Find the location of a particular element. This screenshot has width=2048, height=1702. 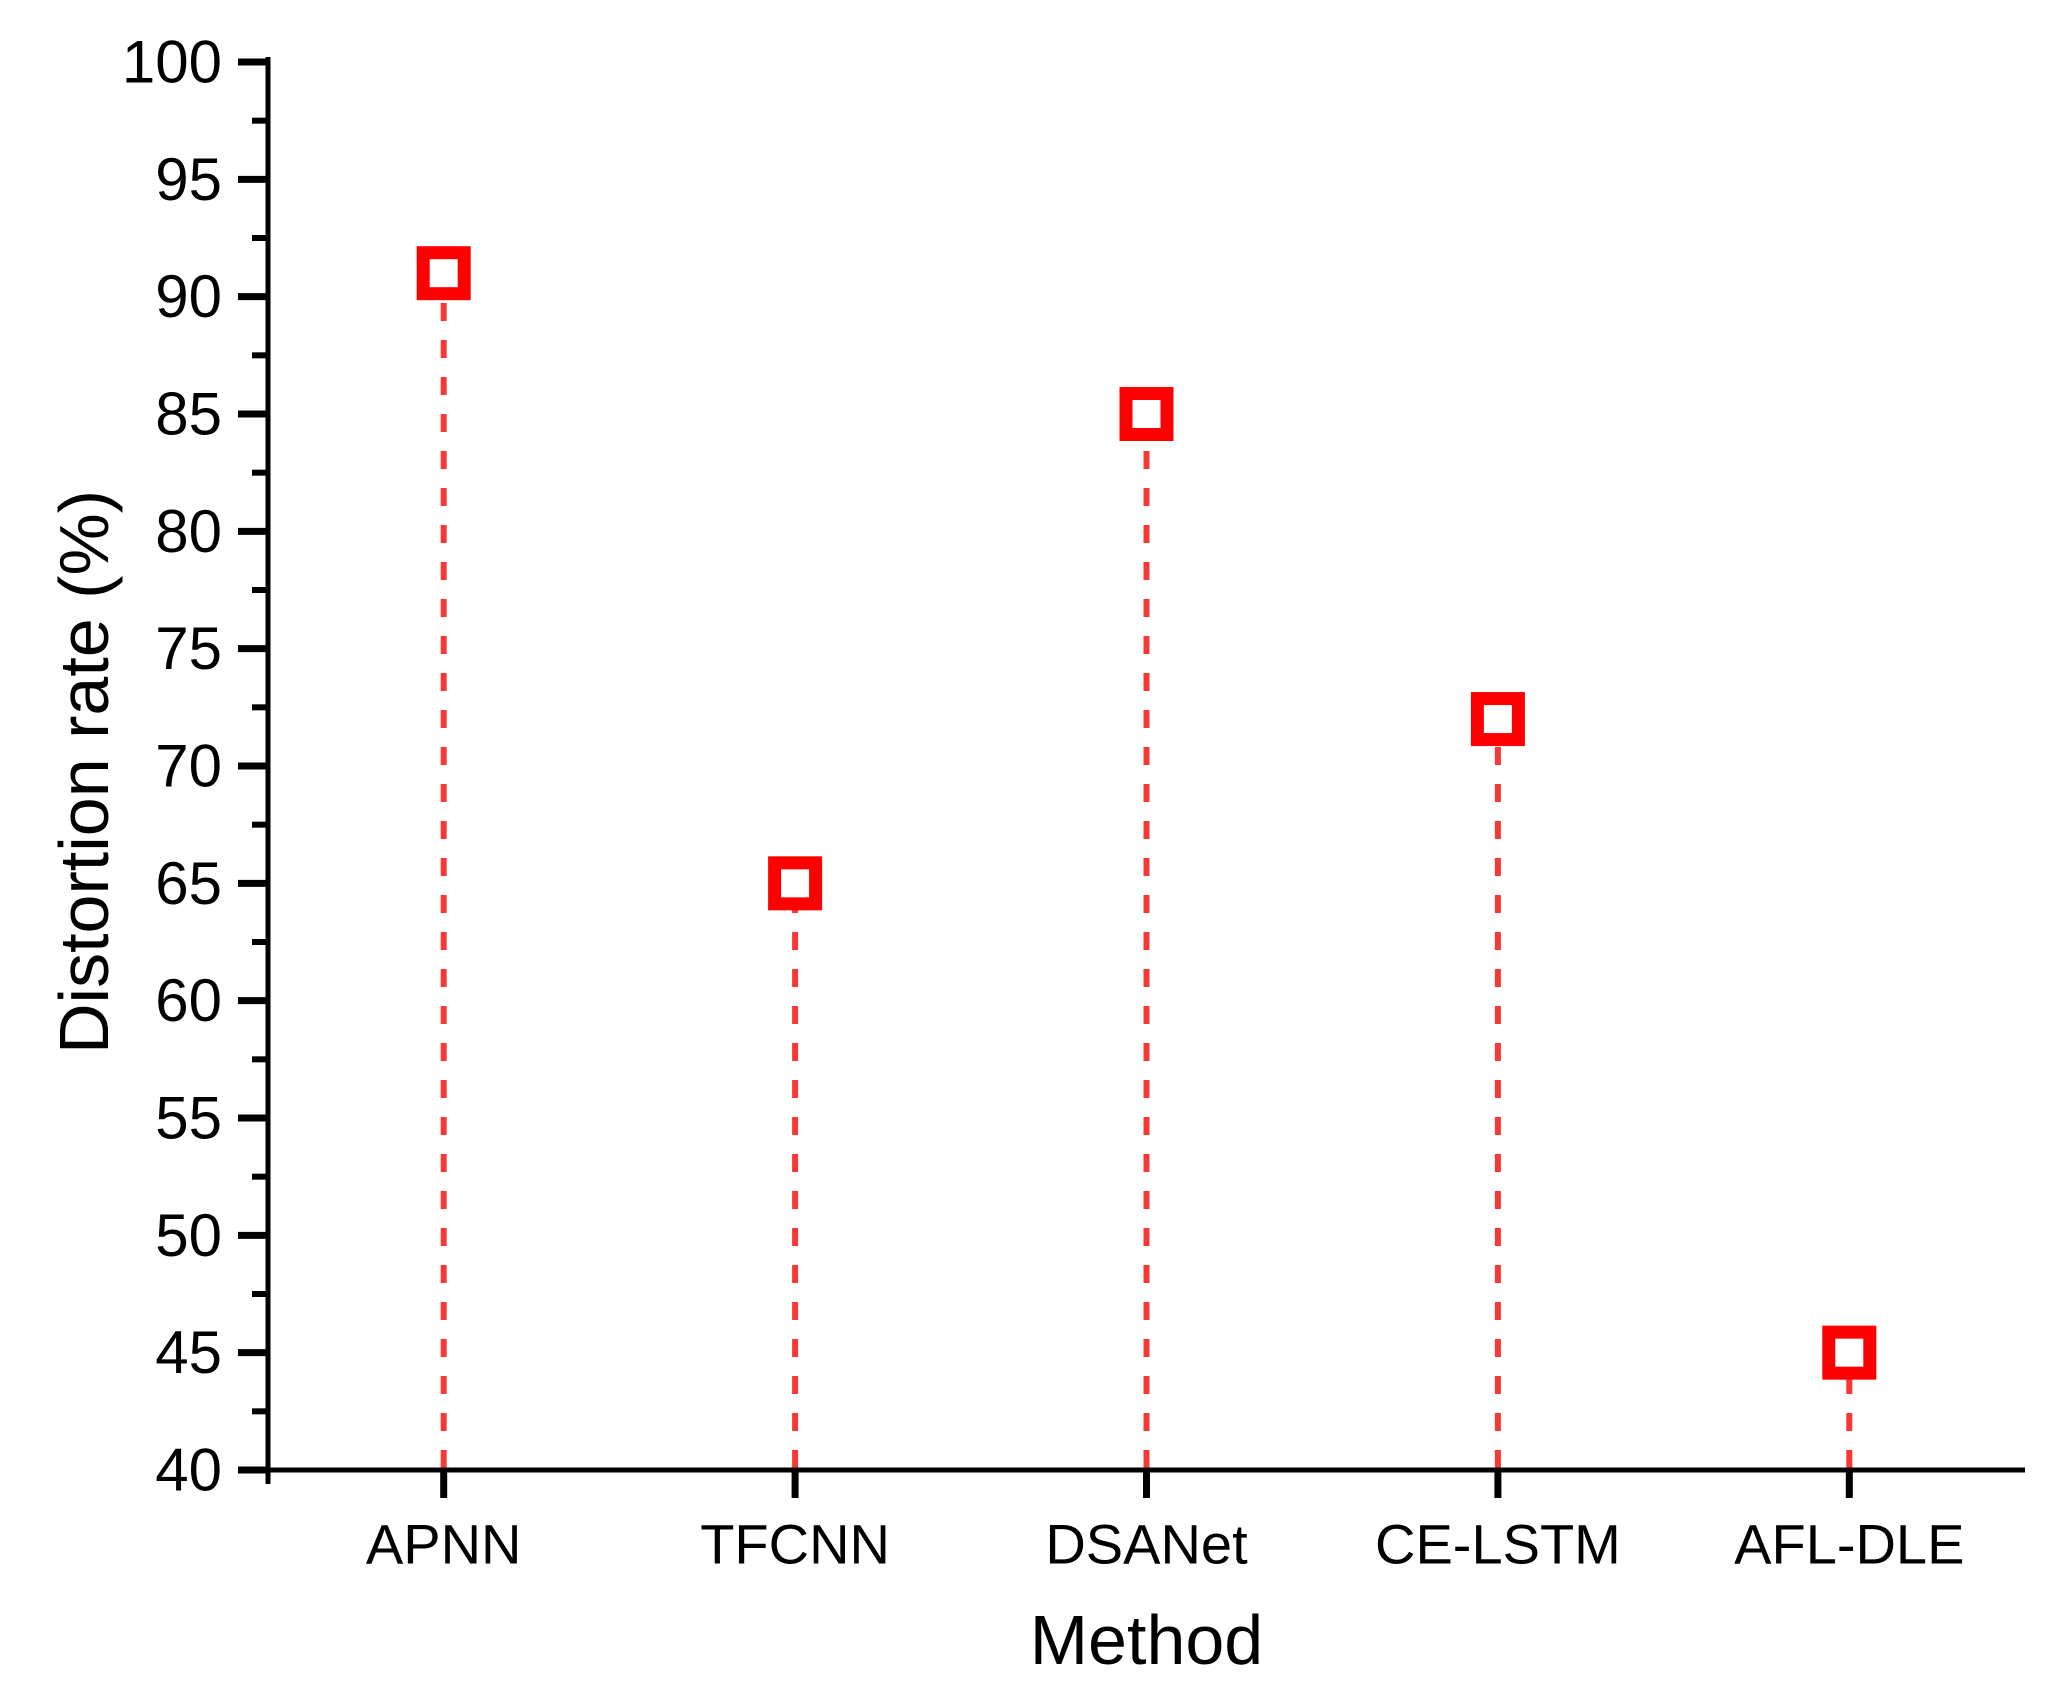

y-tick-label: 90 is located at coordinates (188, 296).